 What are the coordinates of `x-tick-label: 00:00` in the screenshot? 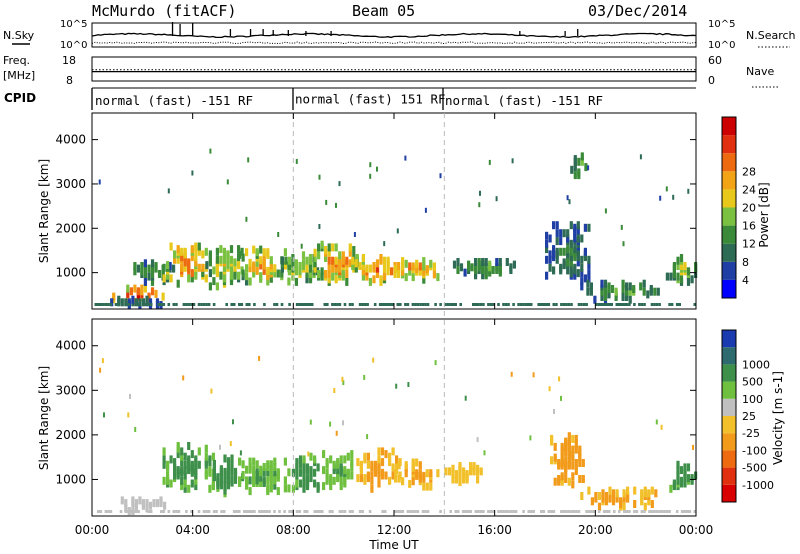 It's located at (696, 530).